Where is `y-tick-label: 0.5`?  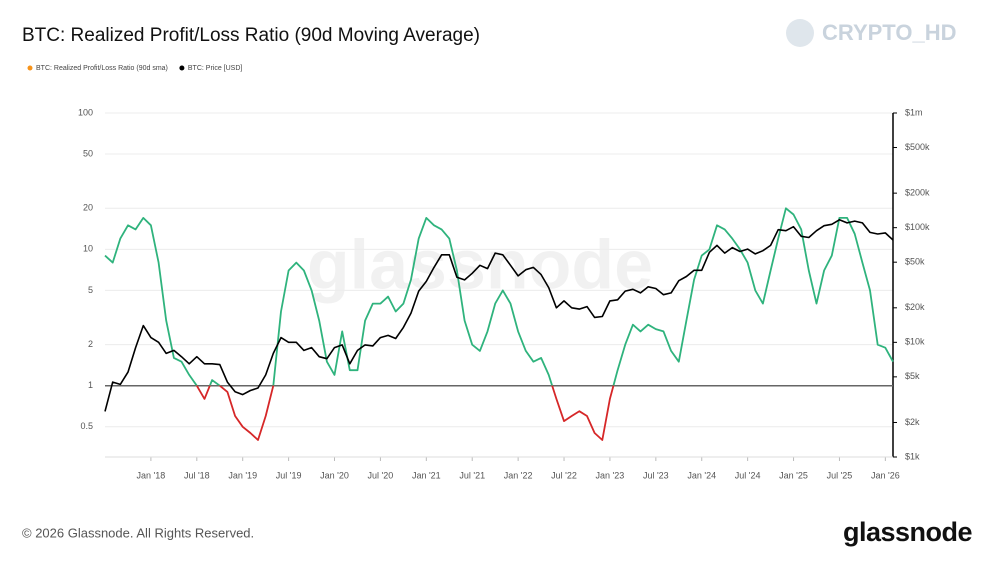 y-tick-label: 0.5 is located at coordinates (86, 426).